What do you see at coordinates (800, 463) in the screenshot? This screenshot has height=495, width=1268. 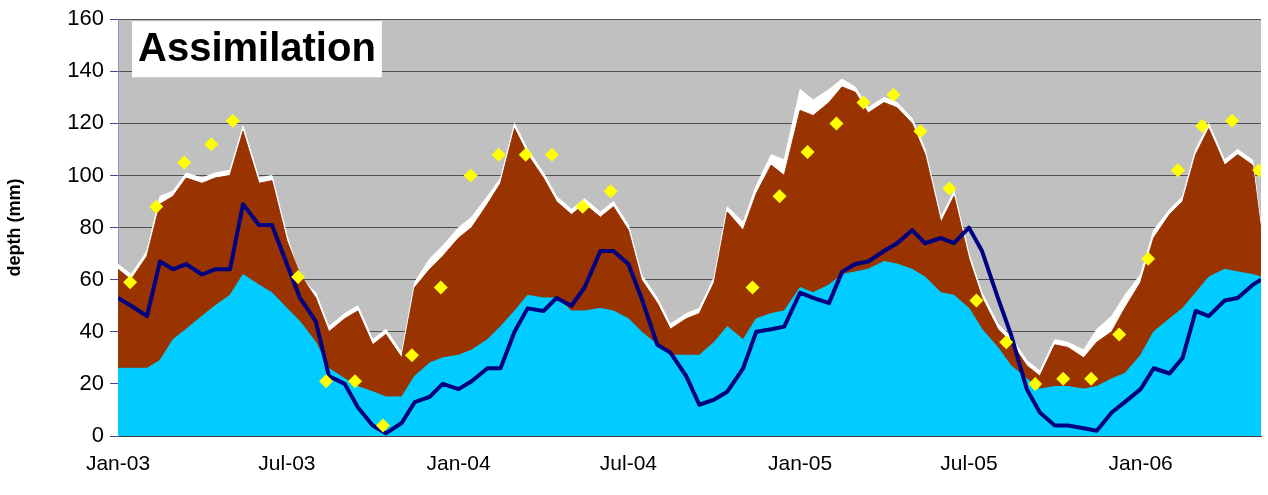 I see `x-tick-label: Jan-05` at bounding box center [800, 463].